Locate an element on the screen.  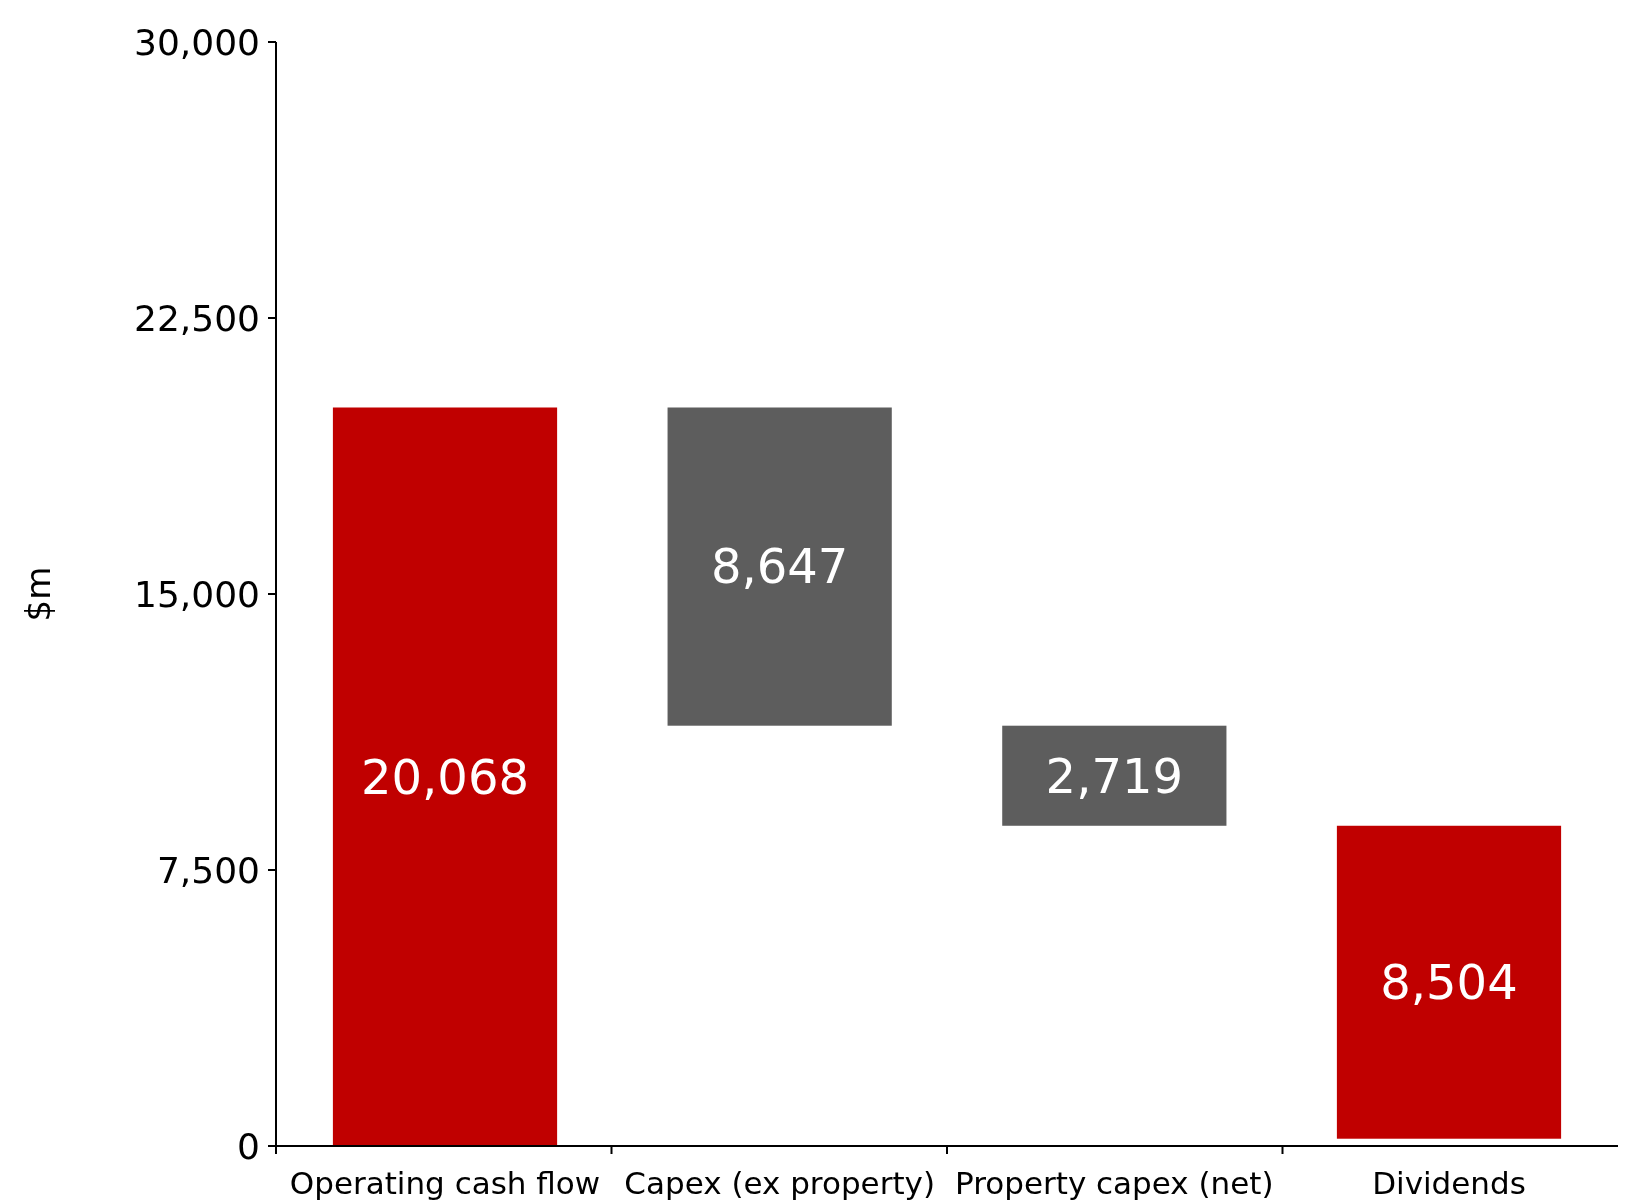
y-tick-label: 22,500 is located at coordinates (197, 318).